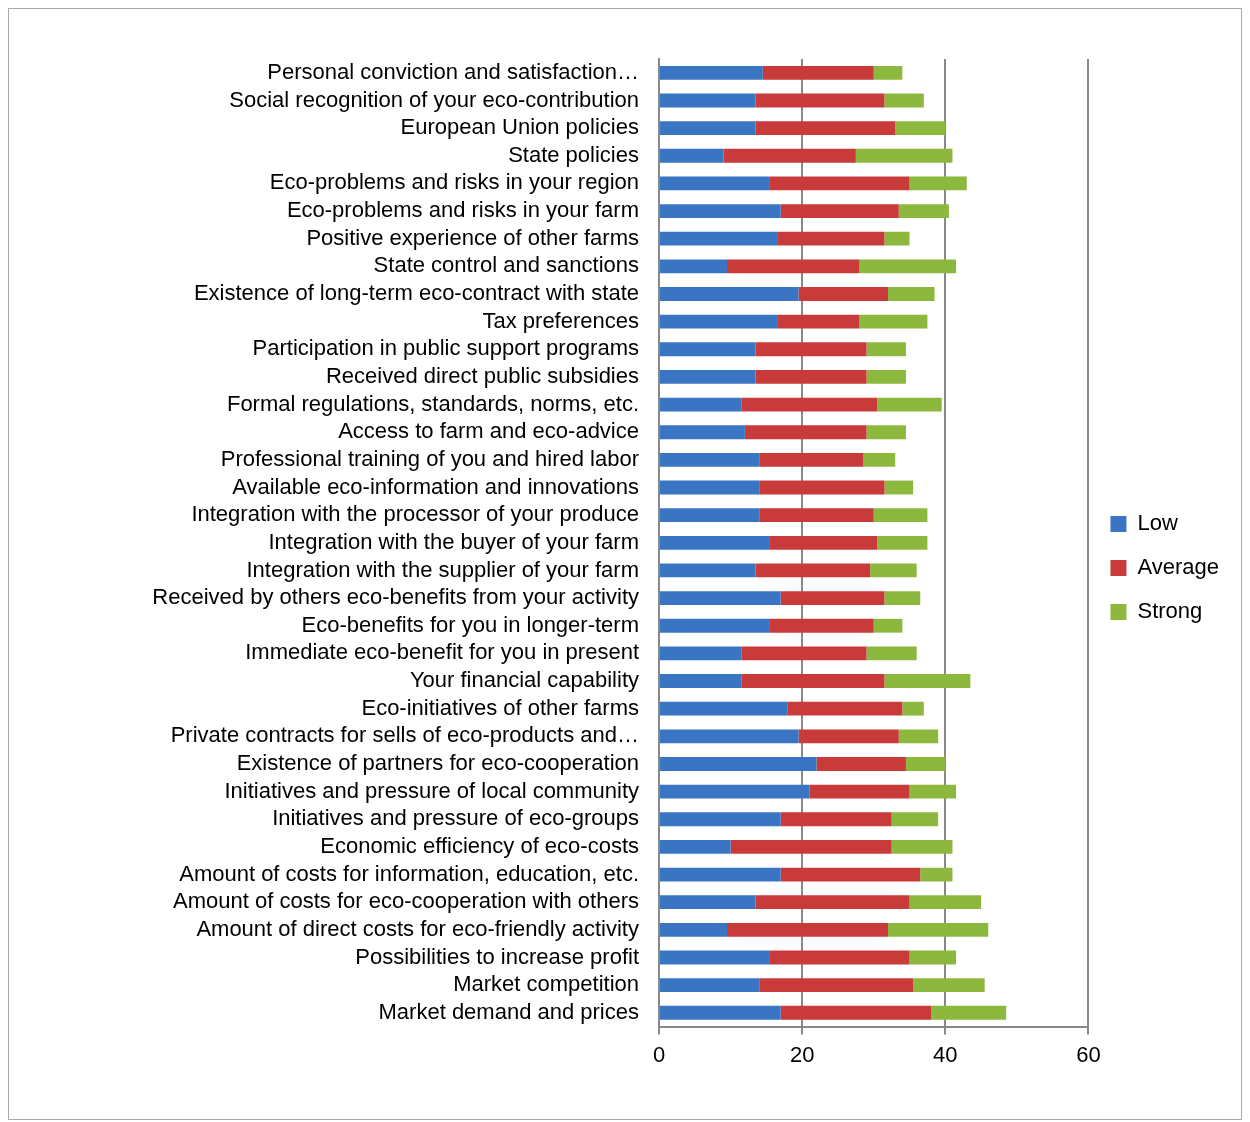 This screenshot has width=1250, height=1122. I want to click on y-tick-label: Amount of costs for information, education, etc., so click(409, 873).